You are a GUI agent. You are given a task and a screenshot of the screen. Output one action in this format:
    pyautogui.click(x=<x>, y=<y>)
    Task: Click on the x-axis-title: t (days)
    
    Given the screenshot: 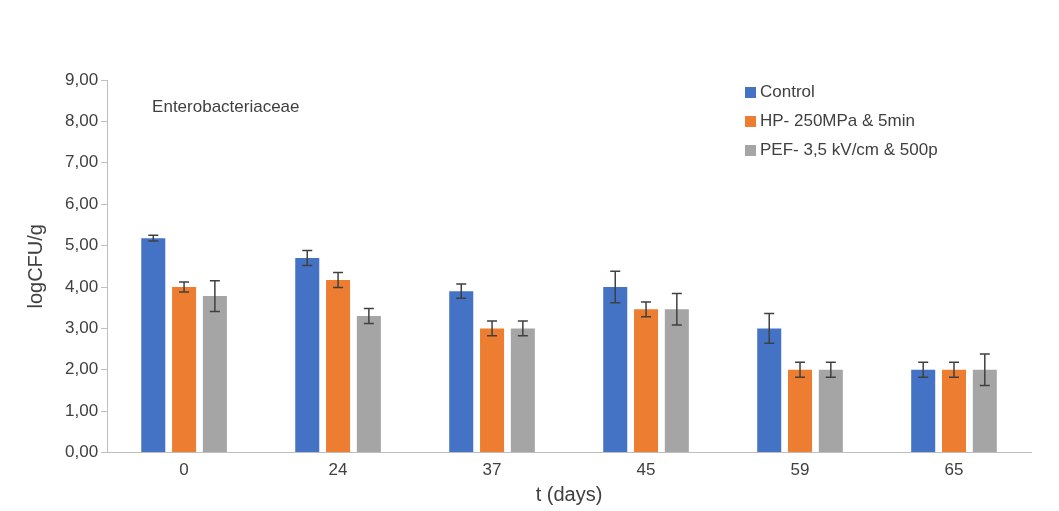 What is the action you would take?
    pyautogui.click(x=569, y=493)
    